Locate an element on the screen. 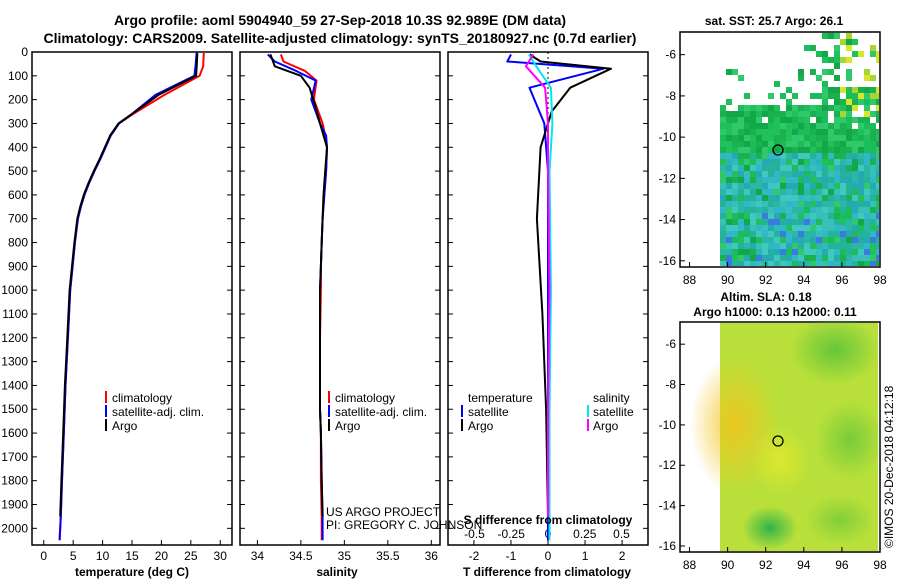  sla-lon-tick-label: 88 is located at coordinates (690, 565).